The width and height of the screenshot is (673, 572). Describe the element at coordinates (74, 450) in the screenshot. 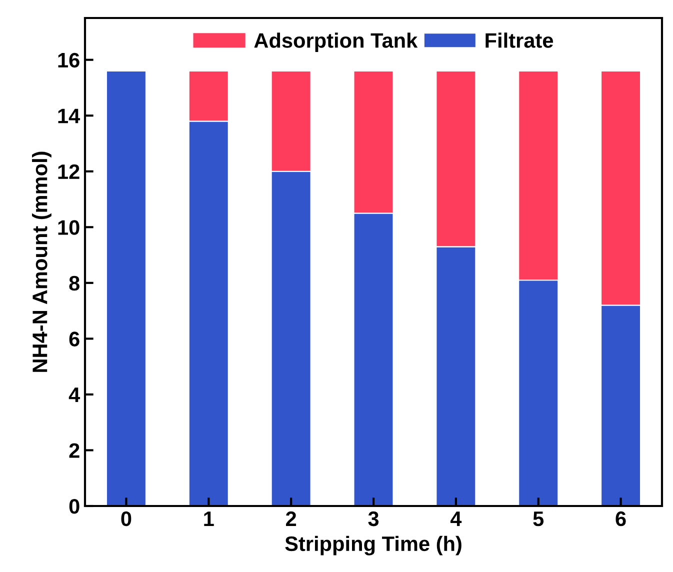

I see `y-tick-label: 2` at that location.